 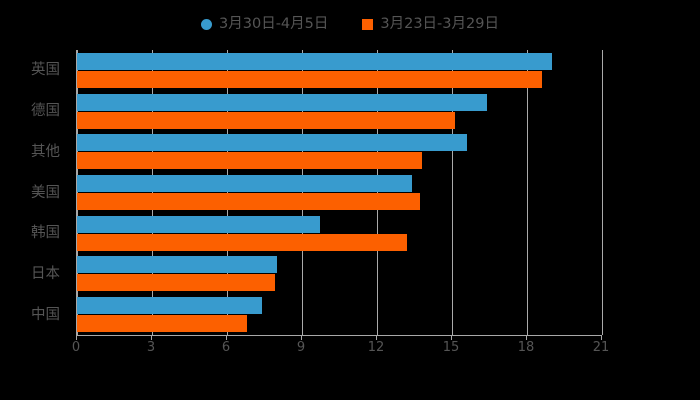 What do you see at coordinates (176, 283) in the screenshot?
I see `bar-日本-series-2` at bounding box center [176, 283].